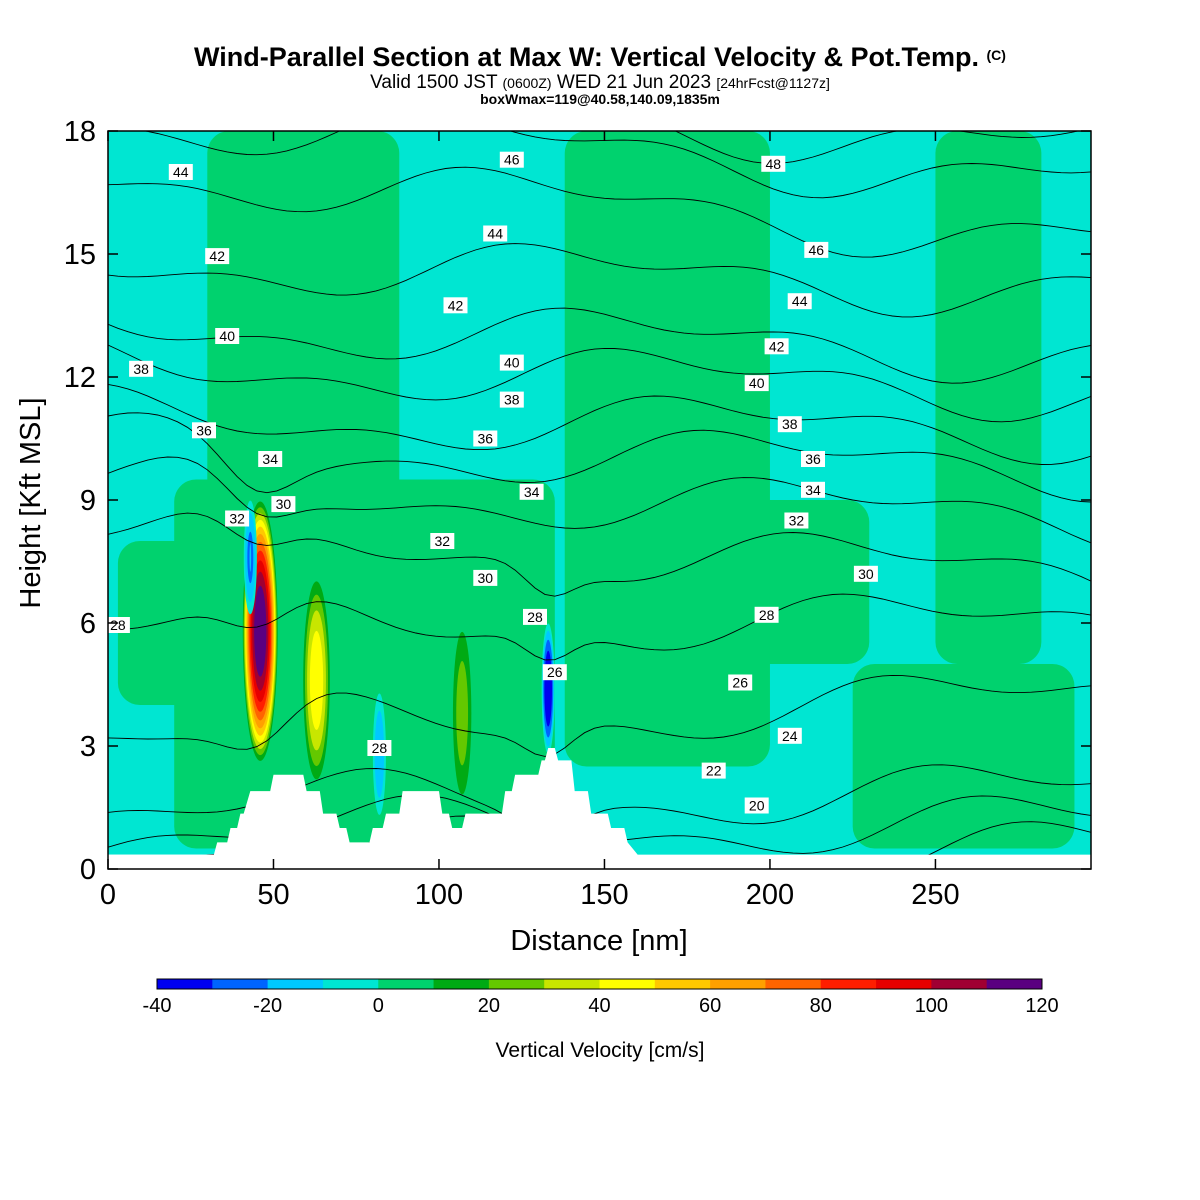 The width and height of the screenshot is (1200, 1200). Describe the element at coordinates (935, 895) in the screenshot. I see `x-tick-label: 250` at that location.